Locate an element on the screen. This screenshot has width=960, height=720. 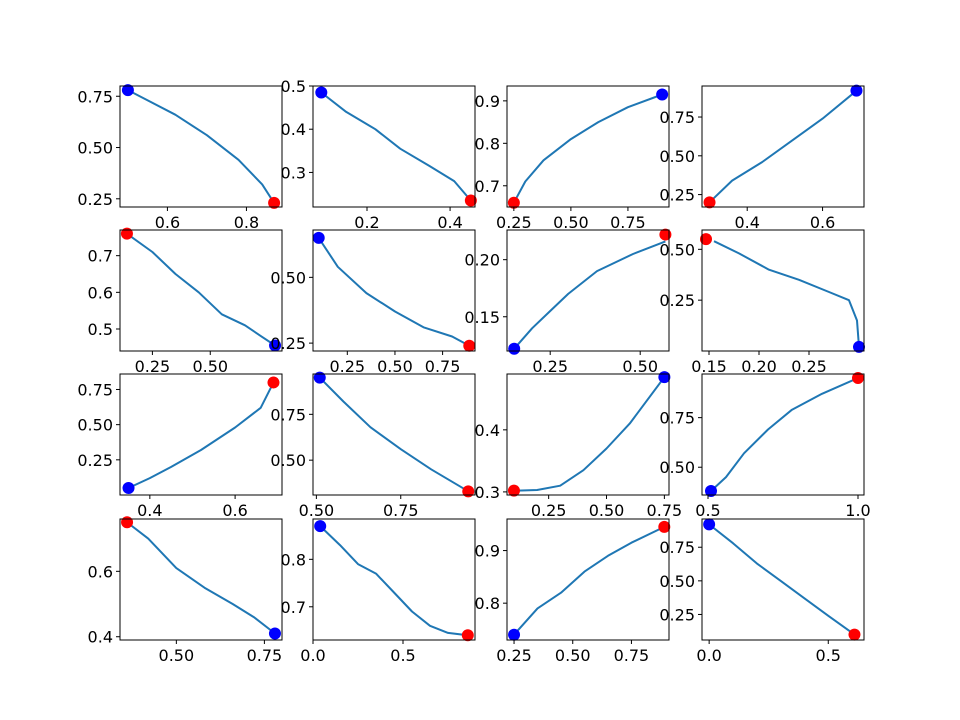
y-tick-label: 0.6 is located at coordinates (100, 571).